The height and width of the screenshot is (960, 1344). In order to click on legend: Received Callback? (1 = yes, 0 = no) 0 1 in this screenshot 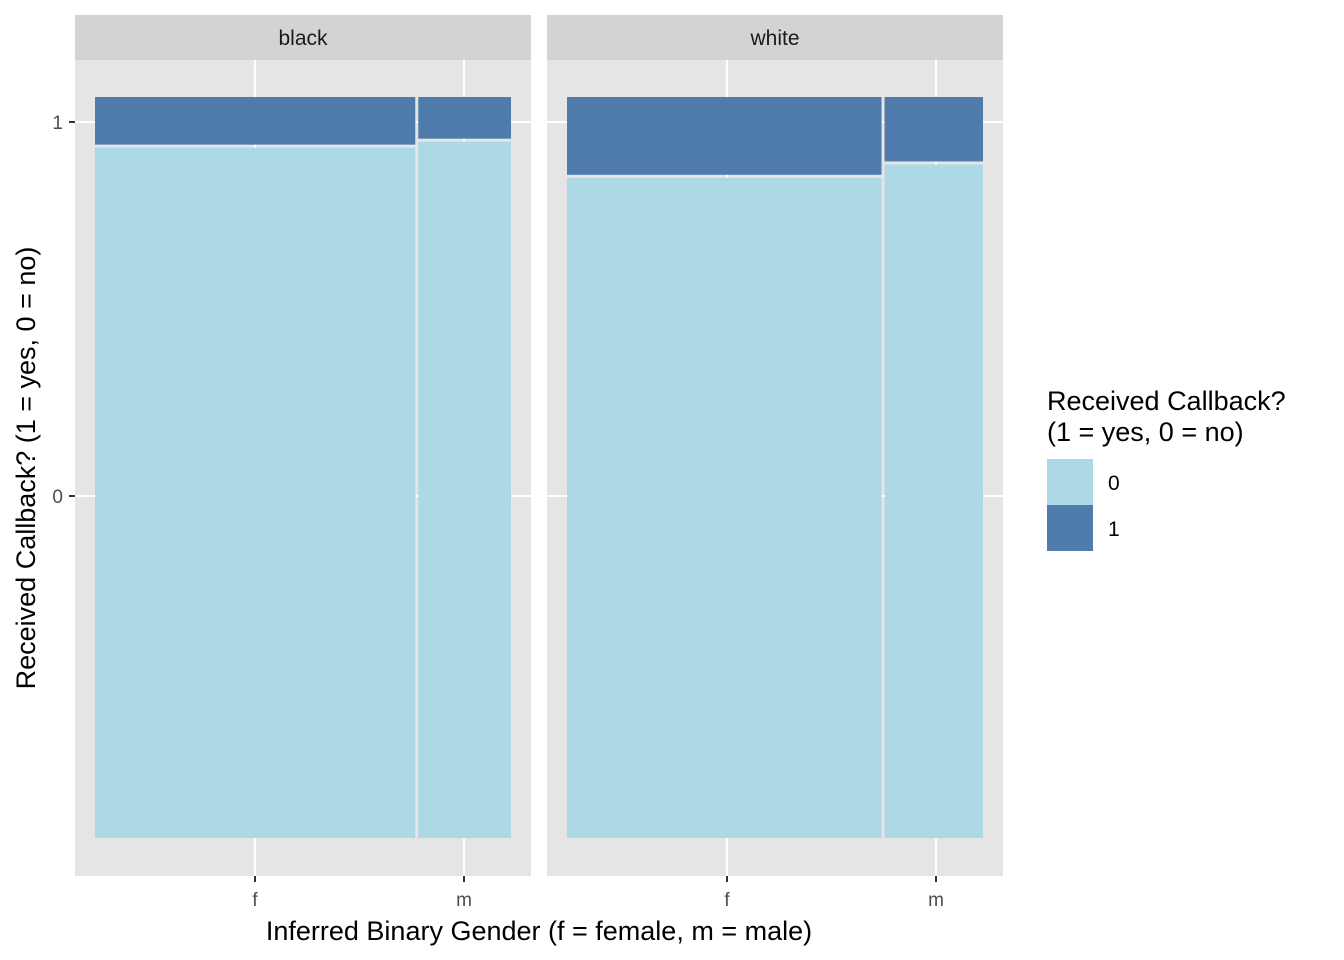, I will do `click(1166, 468)`.